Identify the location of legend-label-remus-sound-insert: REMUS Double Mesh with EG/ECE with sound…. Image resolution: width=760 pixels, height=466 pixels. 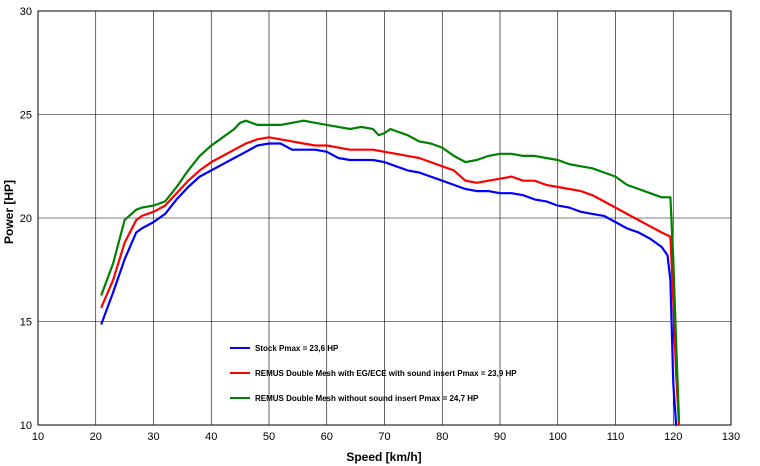
(386, 373).